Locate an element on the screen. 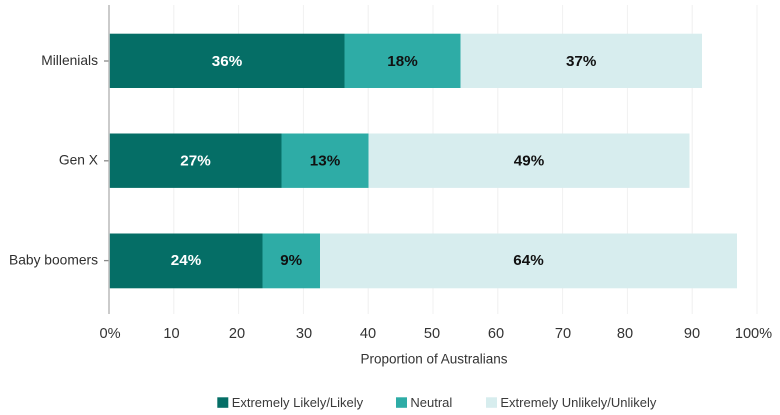 The height and width of the screenshot is (415, 780). svg-text: 9% is located at coordinates (291, 260).